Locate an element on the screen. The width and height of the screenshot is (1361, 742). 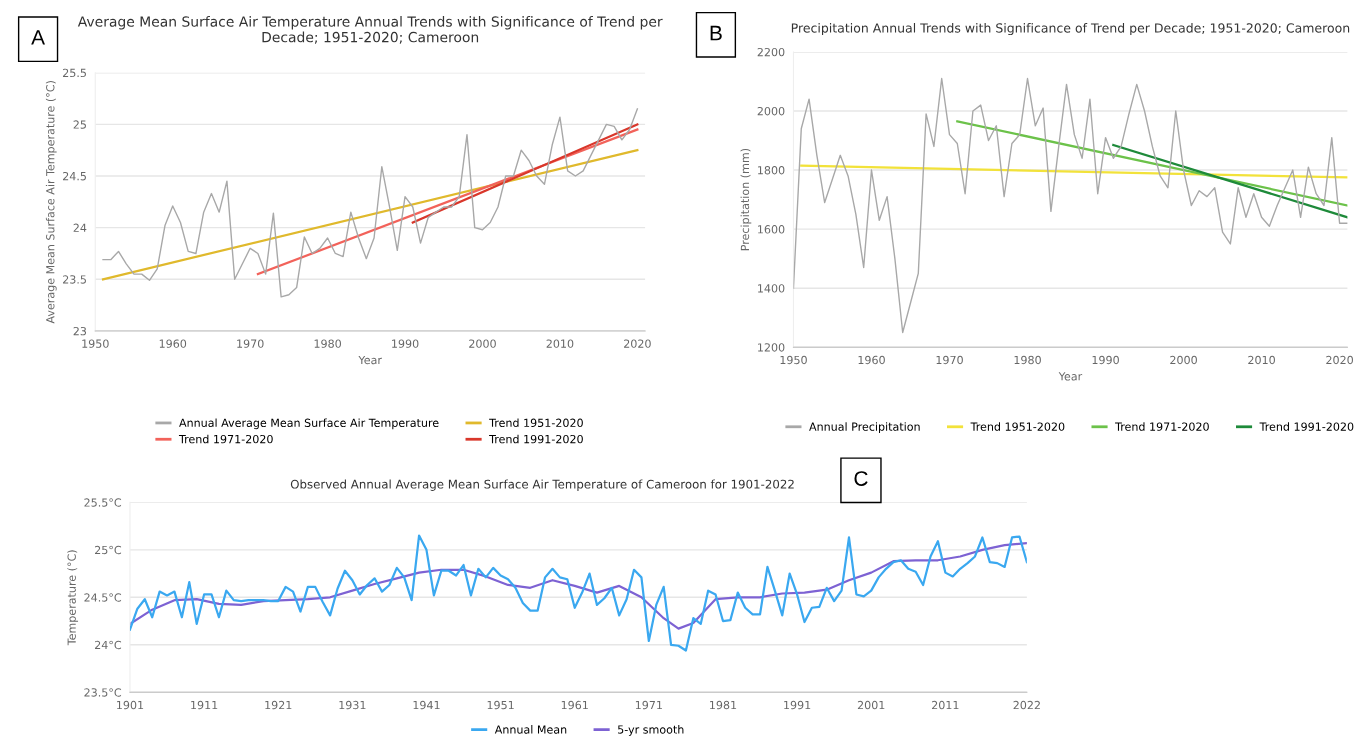
y-tick-label: 23.5°C is located at coordinates (103, 692).